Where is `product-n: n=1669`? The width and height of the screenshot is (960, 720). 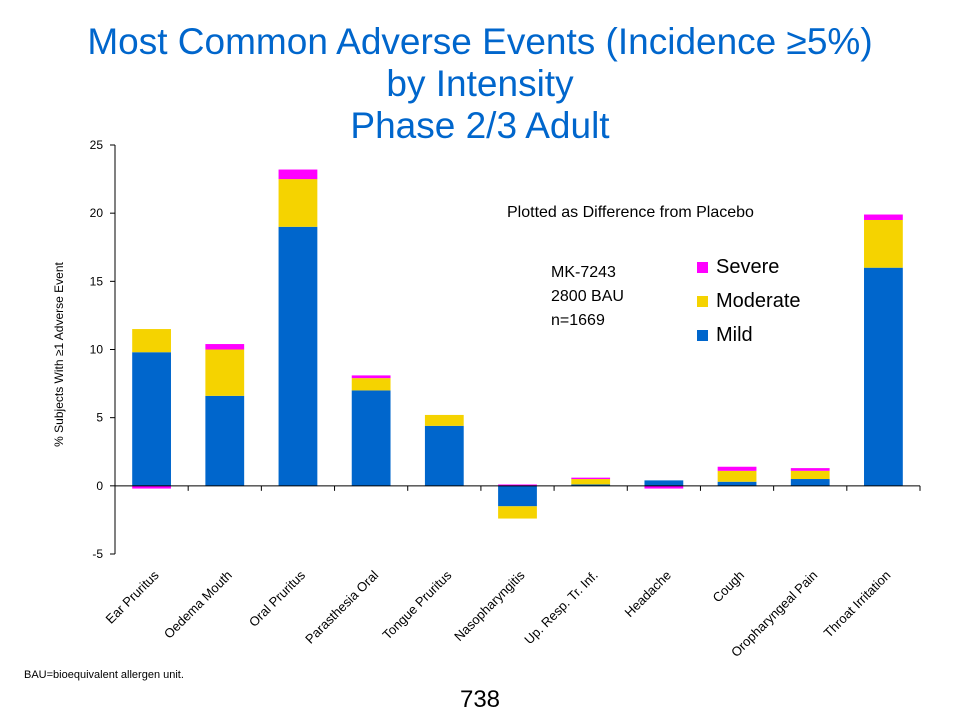 product-n: n=1669 is located at coordinates (578, 320).